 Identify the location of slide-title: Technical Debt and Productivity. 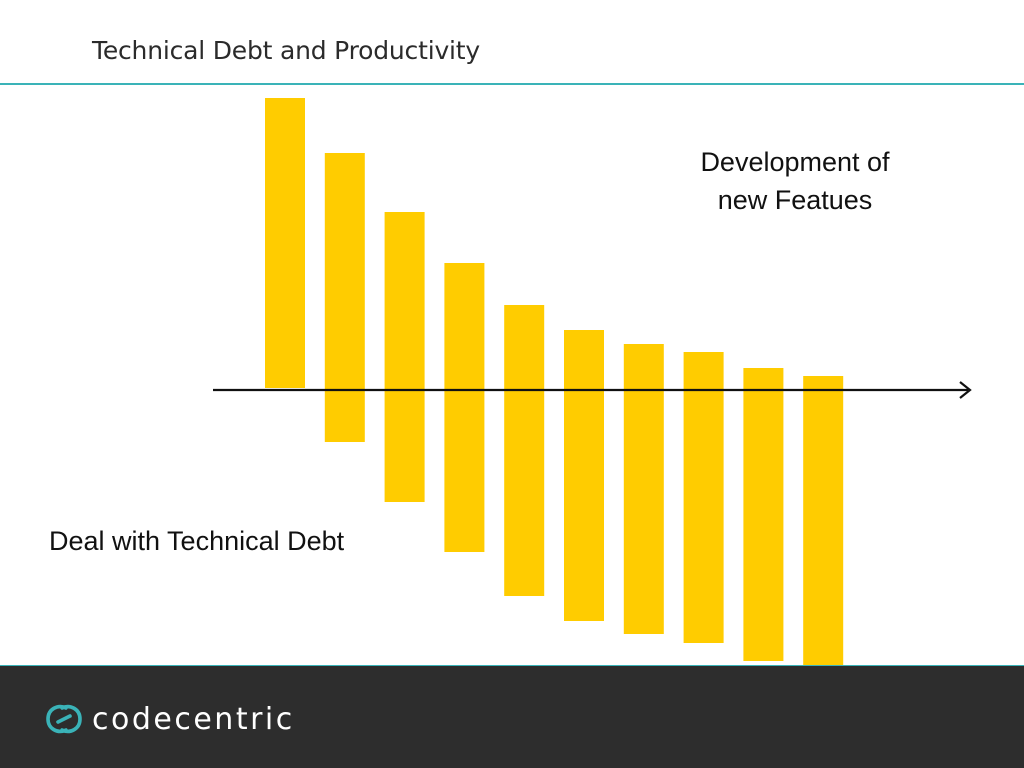
(286, 50).